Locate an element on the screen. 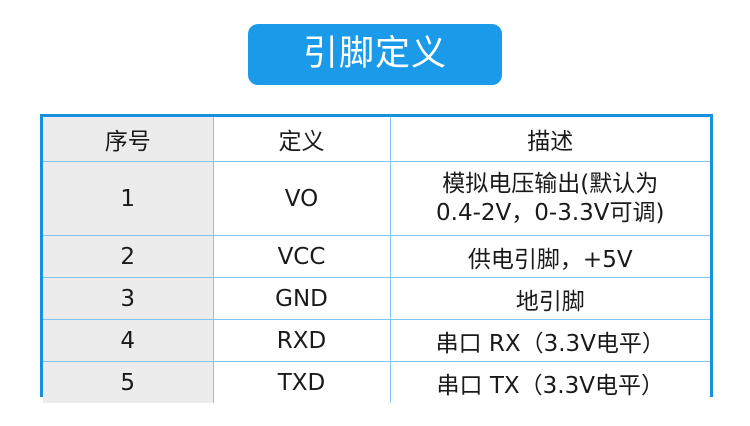 Image resolution: width=750 pixels, height=426 pixels. cell-definition: VCC is located at coordinates (301, 256).